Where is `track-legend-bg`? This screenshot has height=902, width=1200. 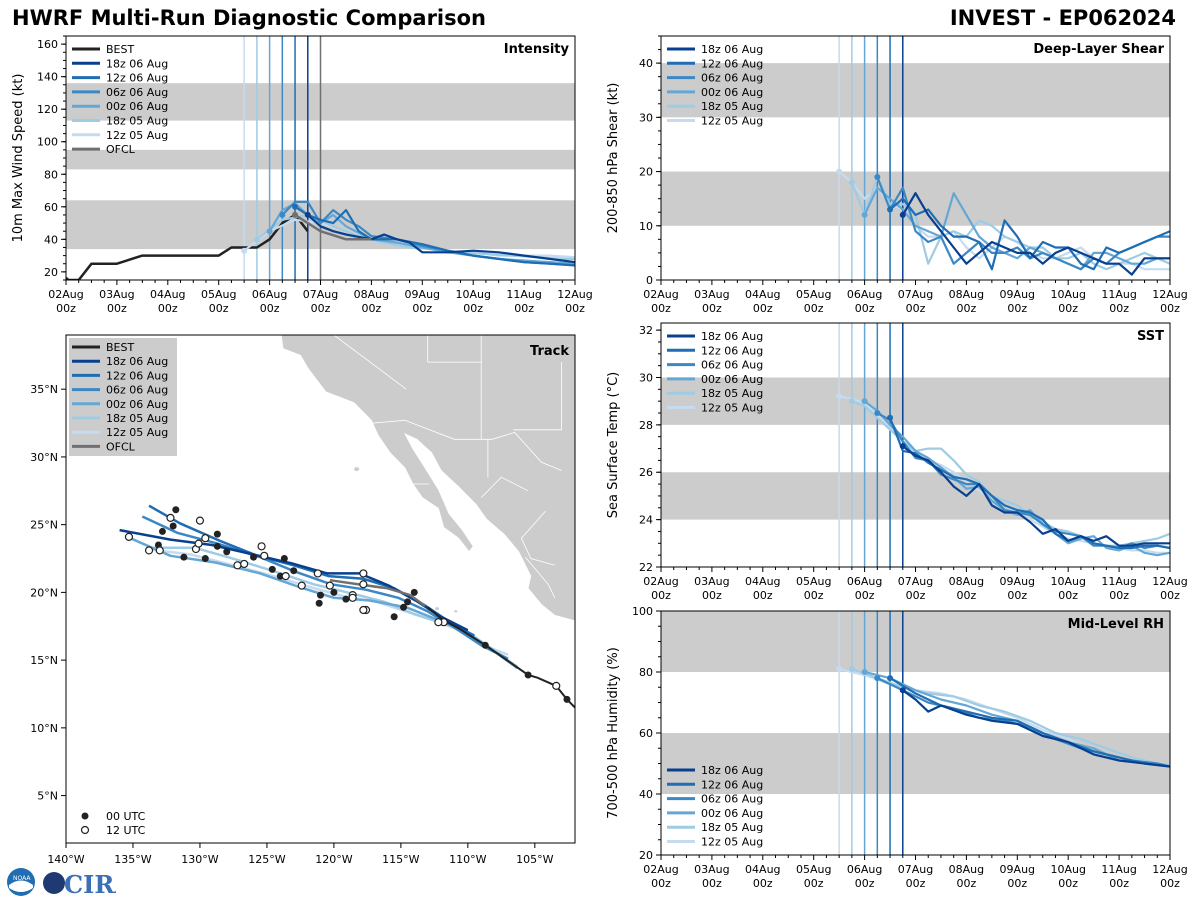
track-legend-bg is located at coordinates (123, 397).